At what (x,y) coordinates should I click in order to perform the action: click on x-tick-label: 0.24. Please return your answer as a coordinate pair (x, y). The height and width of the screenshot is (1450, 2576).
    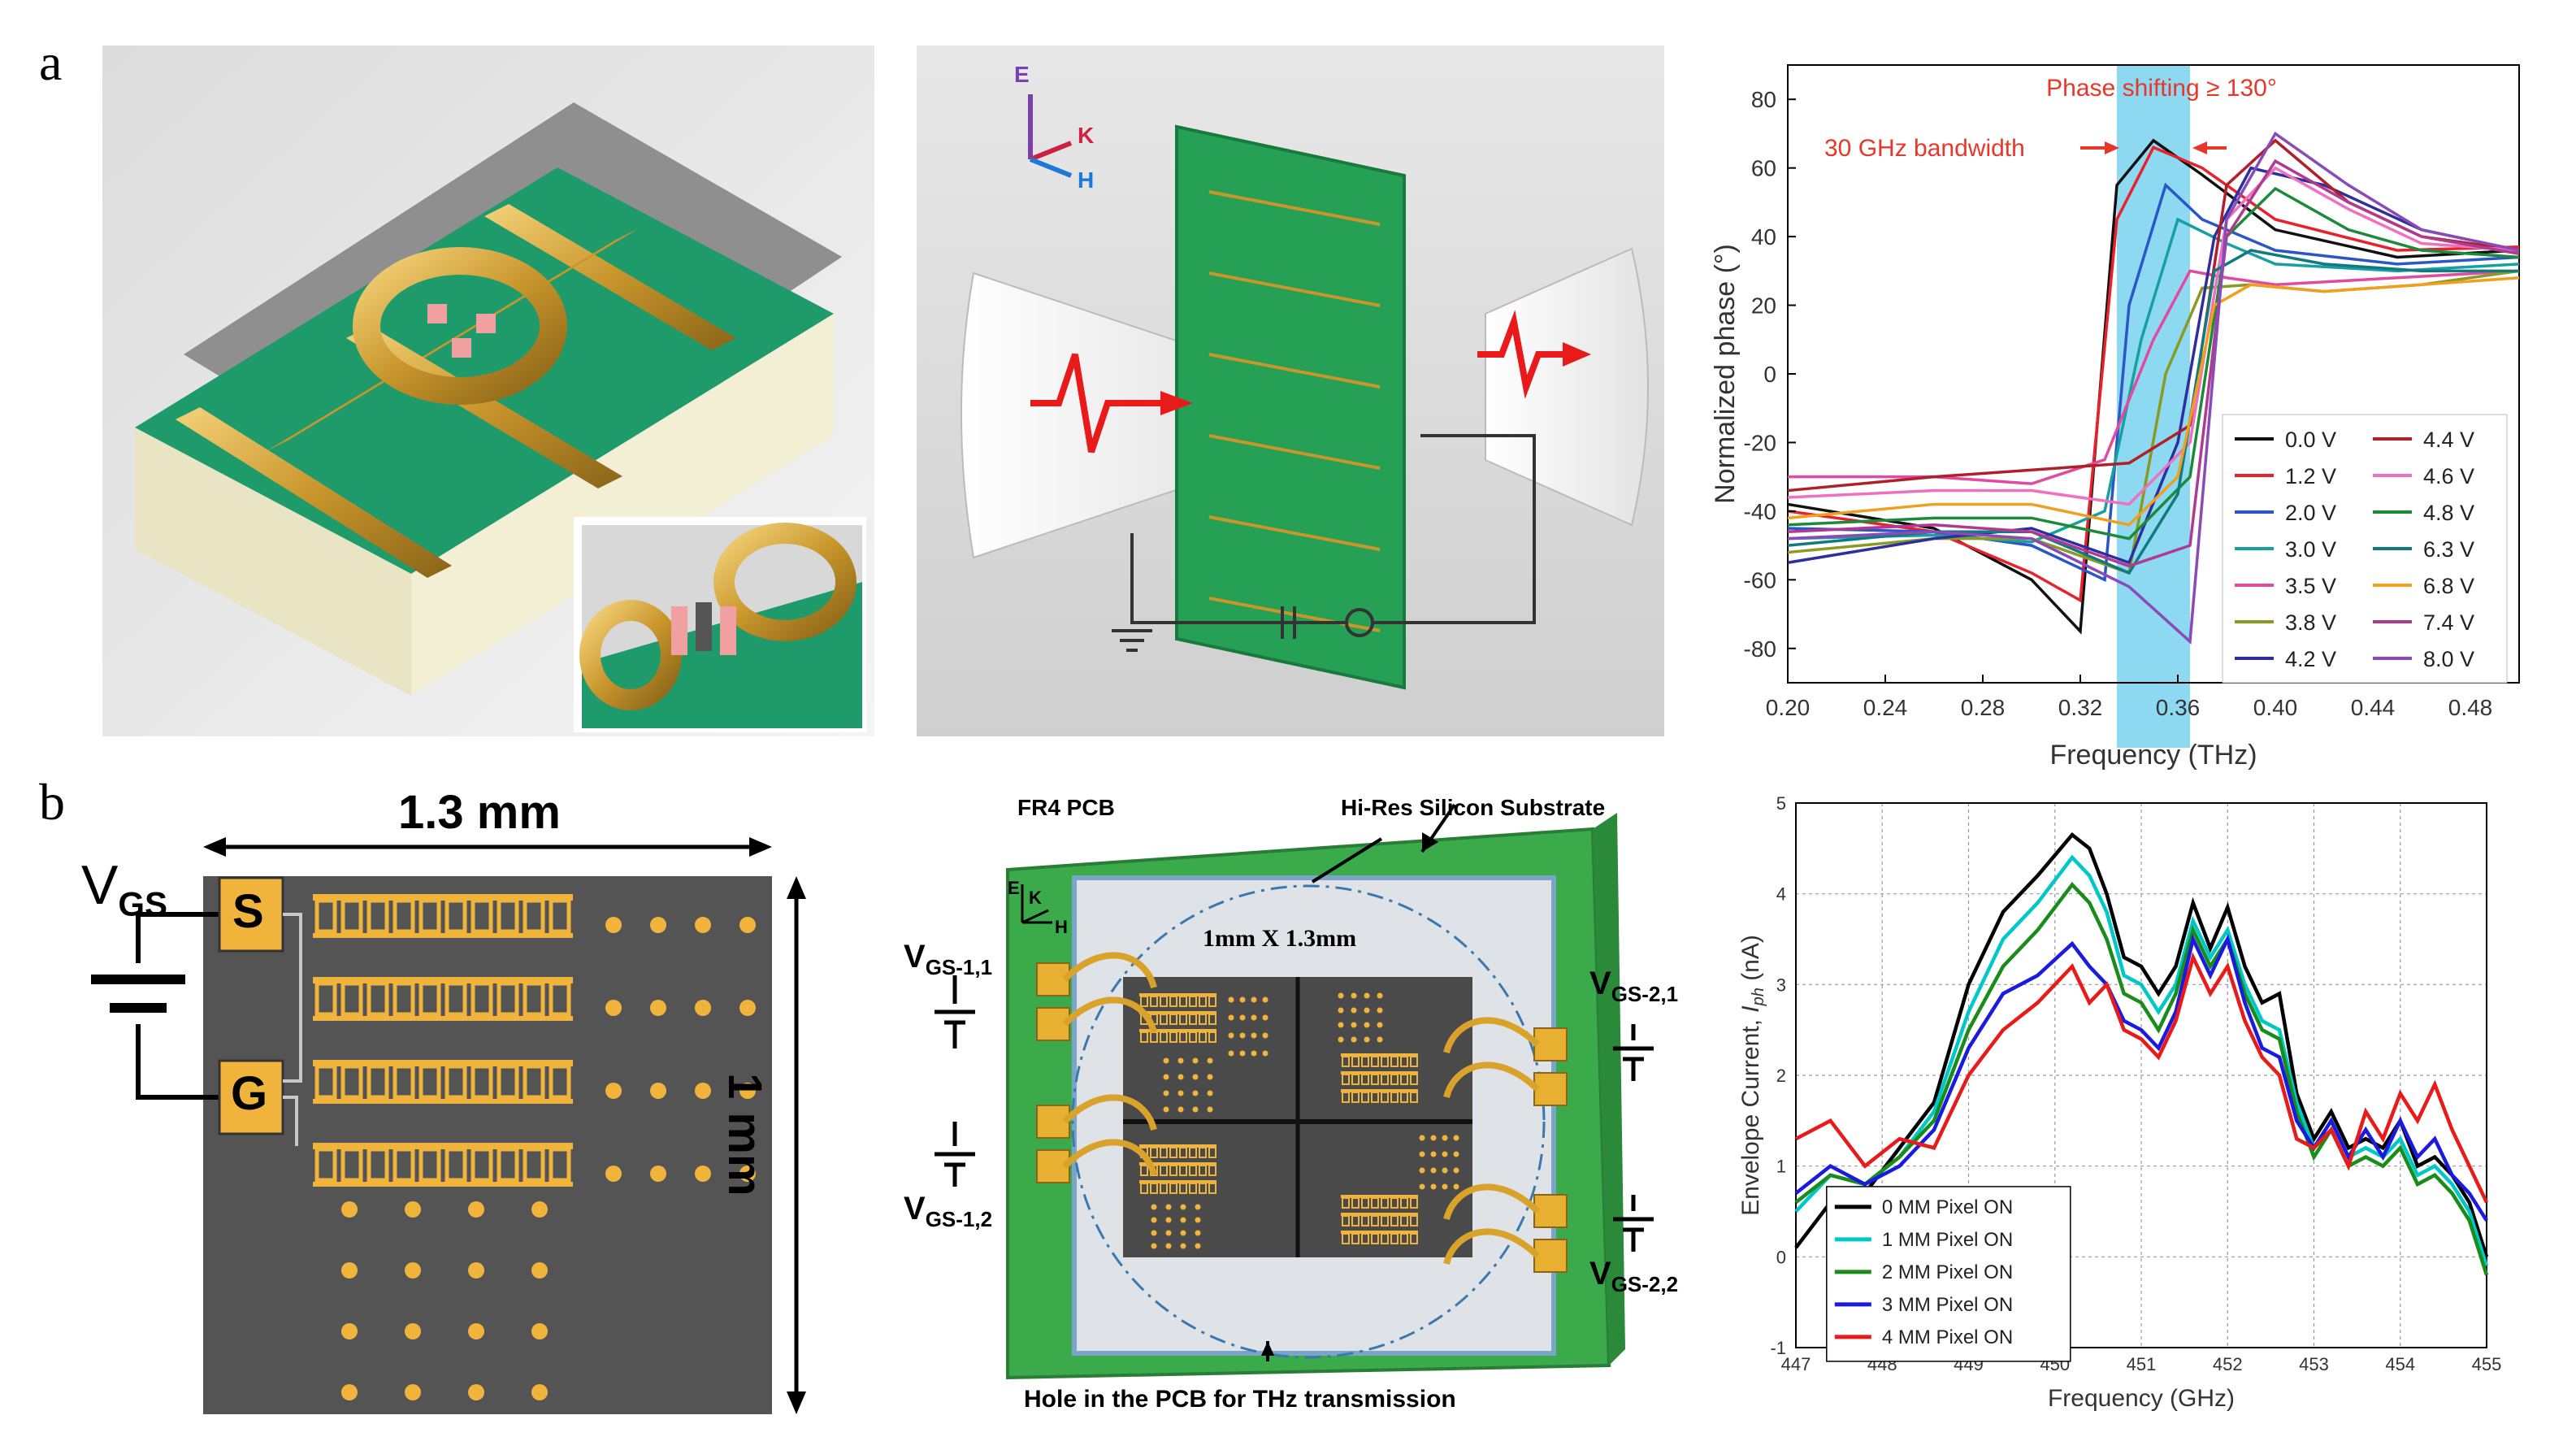
    Looking at the image, I should click on (1885, 707).